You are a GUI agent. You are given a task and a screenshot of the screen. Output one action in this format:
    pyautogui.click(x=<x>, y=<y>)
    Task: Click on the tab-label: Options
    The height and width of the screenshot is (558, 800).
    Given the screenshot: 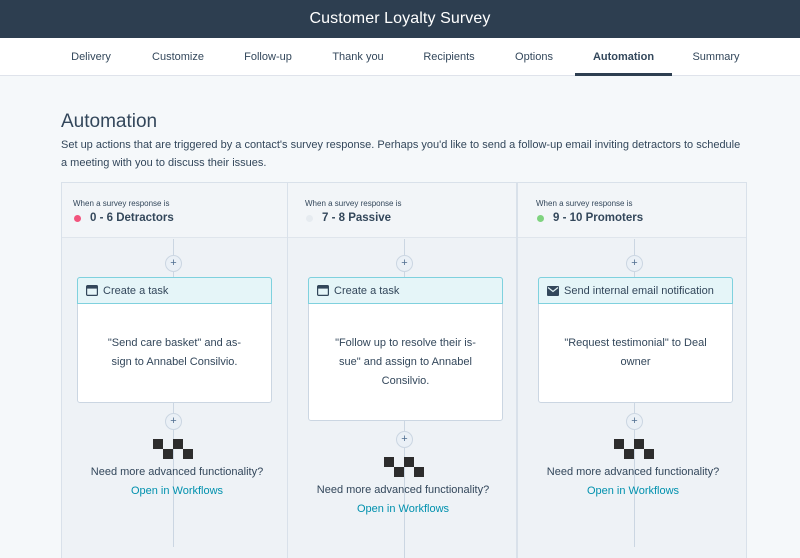 What is the action you would take?
    pyautogui.click(x=534, y=57)
    